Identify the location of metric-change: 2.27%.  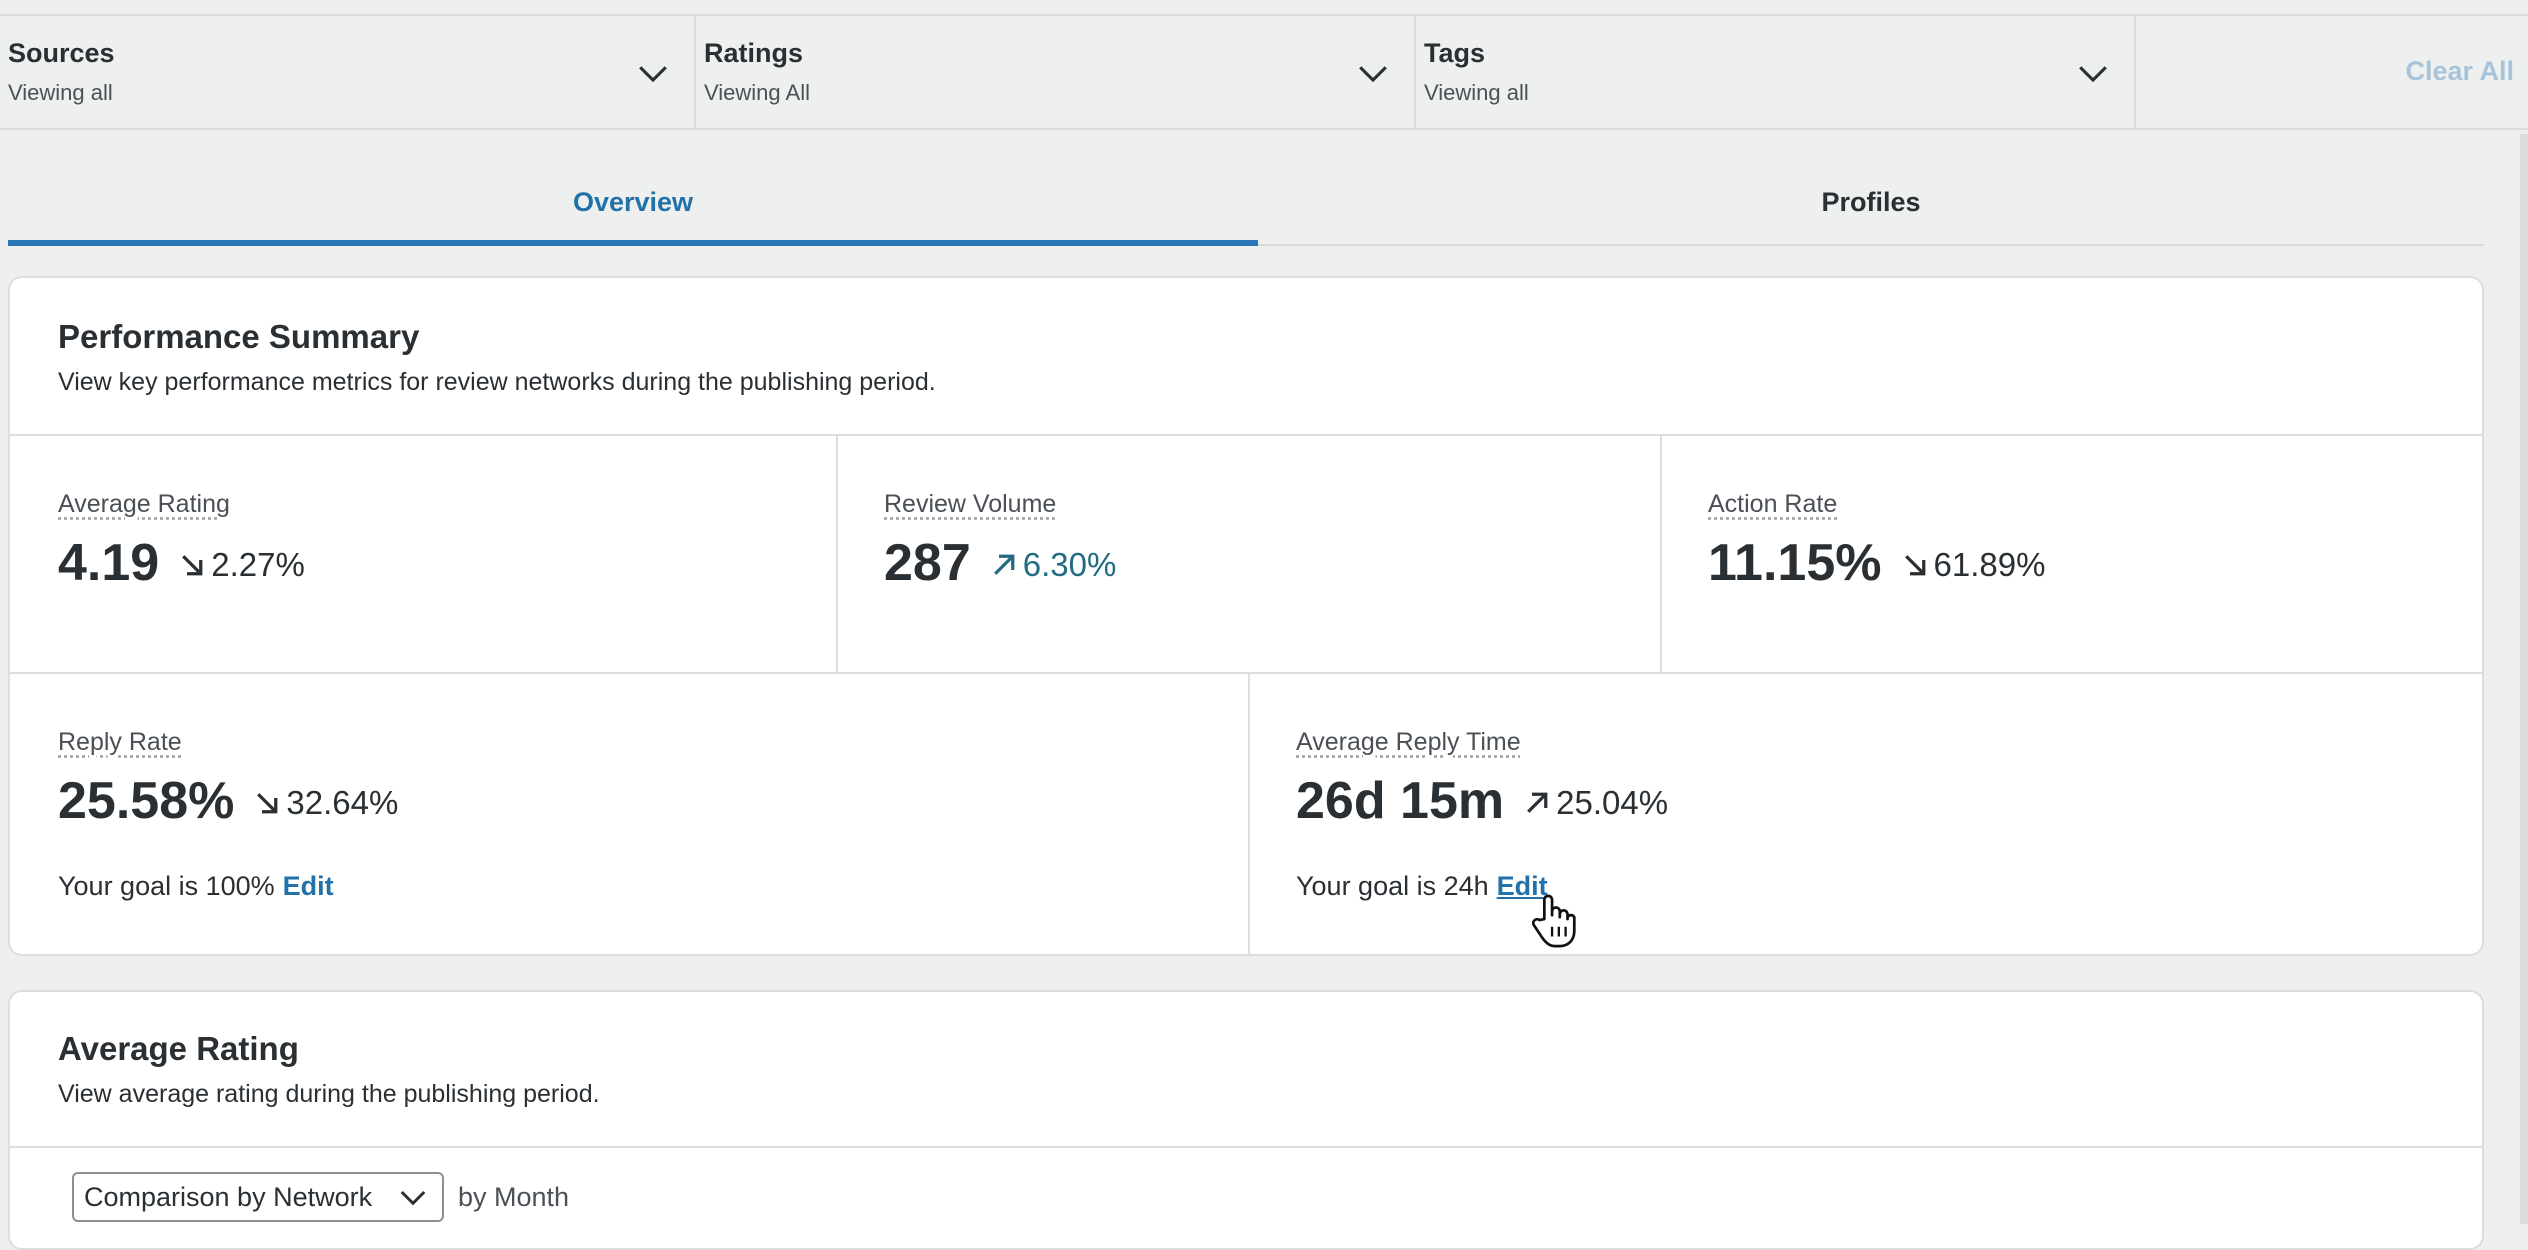
(241, 565).